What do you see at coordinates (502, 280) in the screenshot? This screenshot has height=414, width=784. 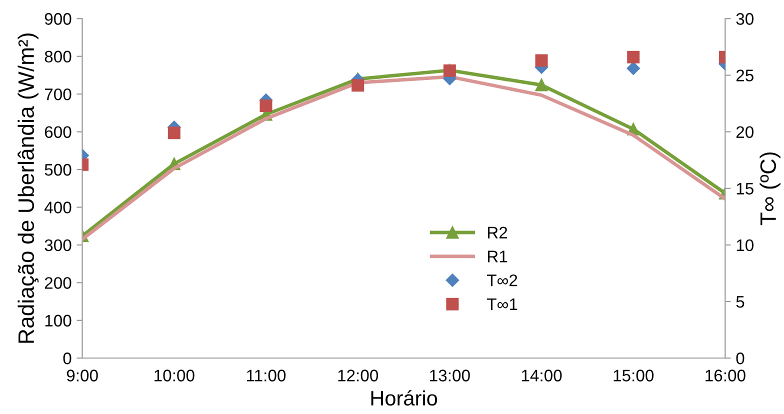 I see `legend-label: T∞2` at bounding box center [502, 280].